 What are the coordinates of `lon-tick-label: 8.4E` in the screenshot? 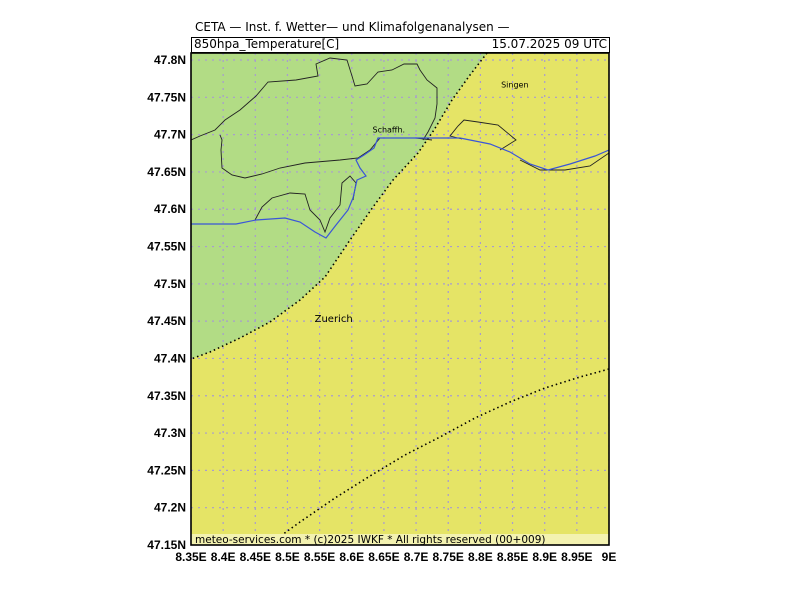 It's located at (223, 557).